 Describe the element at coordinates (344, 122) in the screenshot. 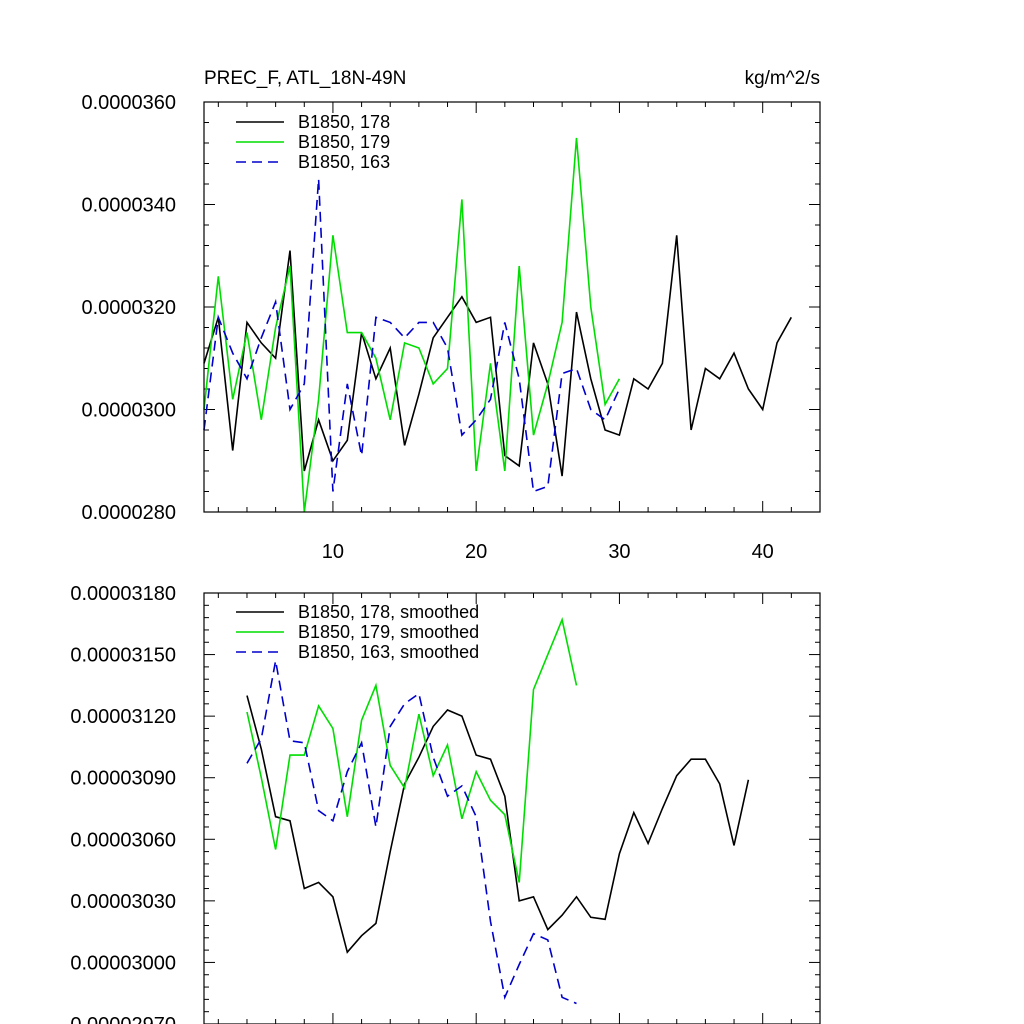

I see `legend-label: B1850, 178` at that location.